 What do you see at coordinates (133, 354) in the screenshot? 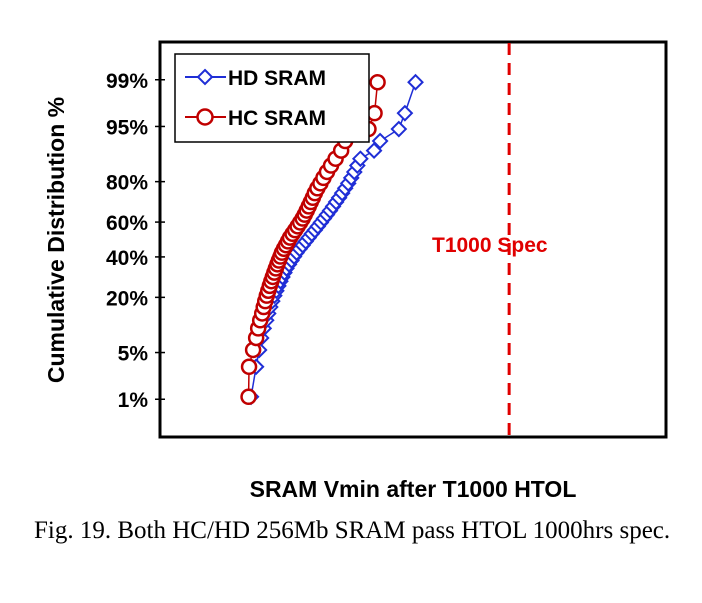
I see `y-tick-label: 5%` at bounding box center [133, 354].